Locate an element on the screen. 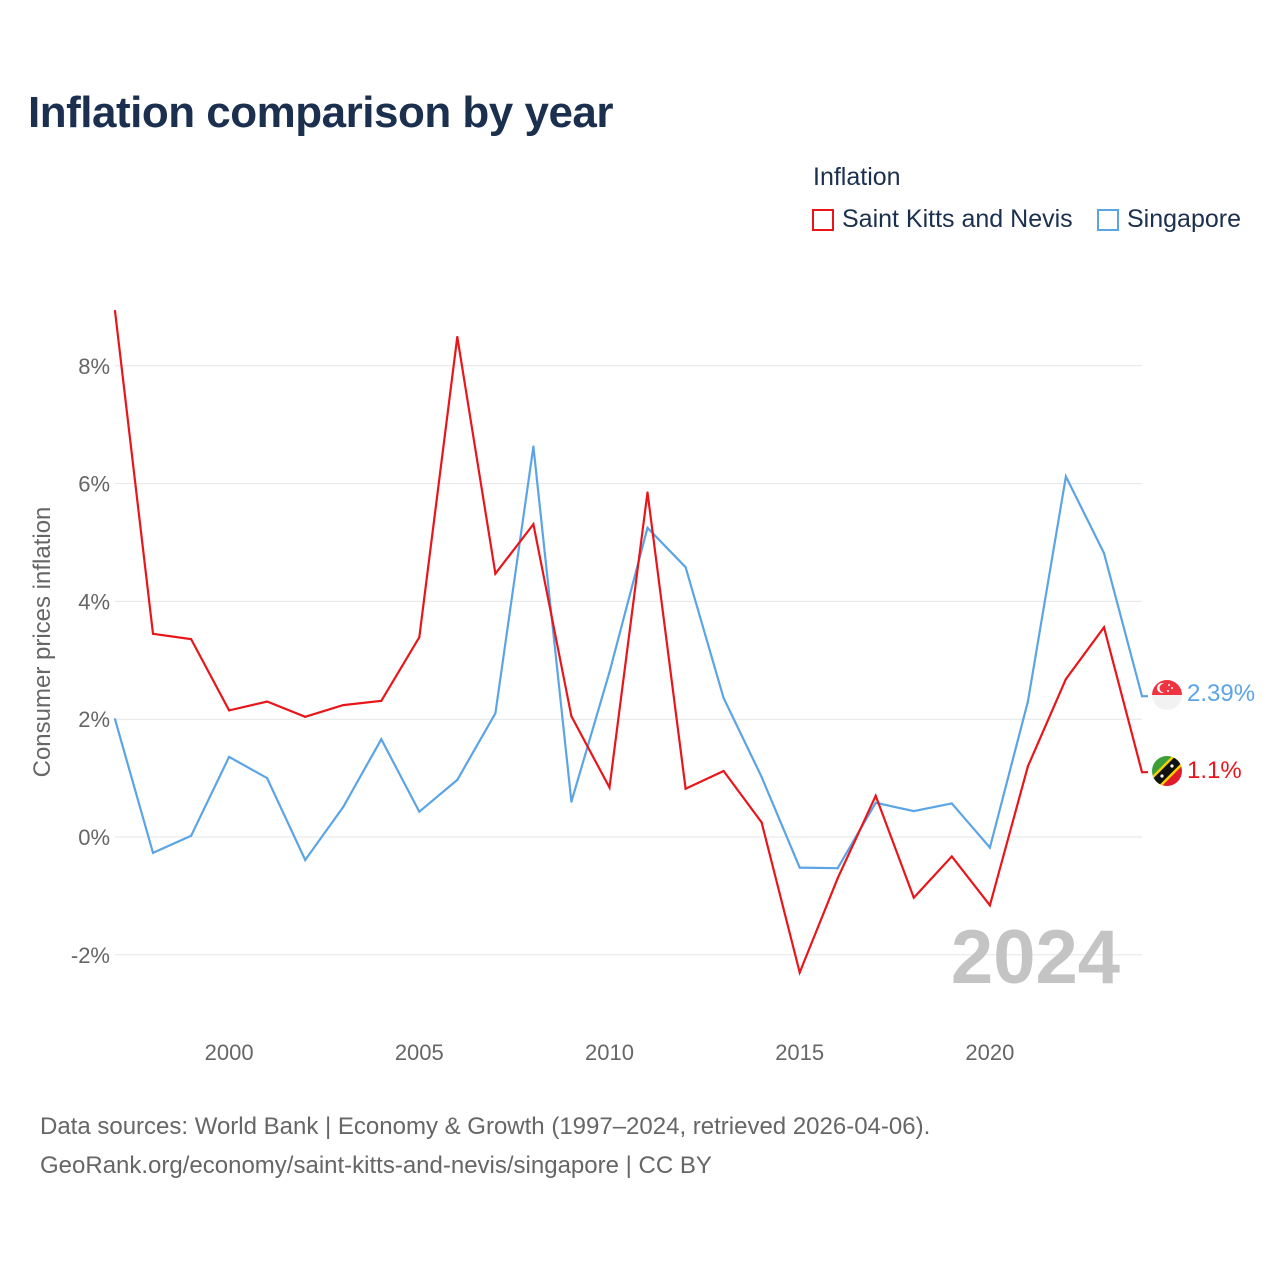 Image resolution: width=1280 pixels, height=1280 pixels. x-tick-label: 2000 is located at coordinates (229, 1052).